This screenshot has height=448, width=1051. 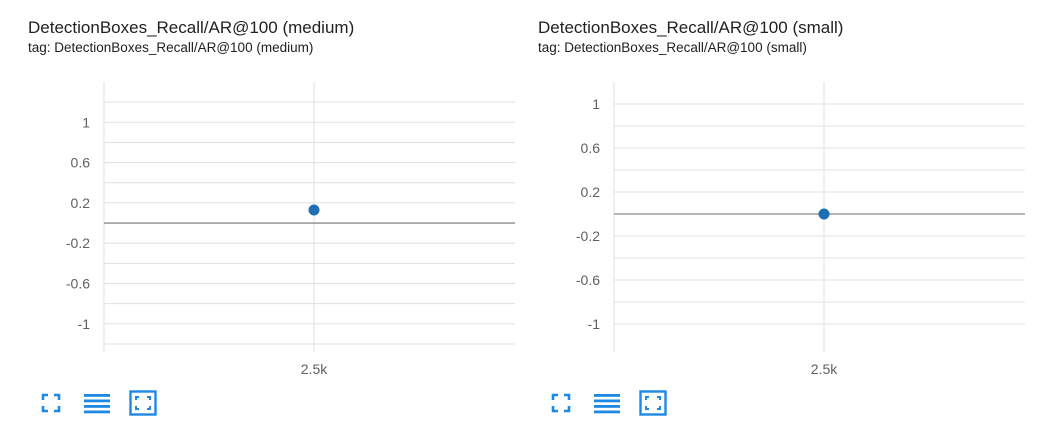 I want to click on chart-title: DetectionBoxes_Recall/AR@100 (small), so click(x=691, y=27).